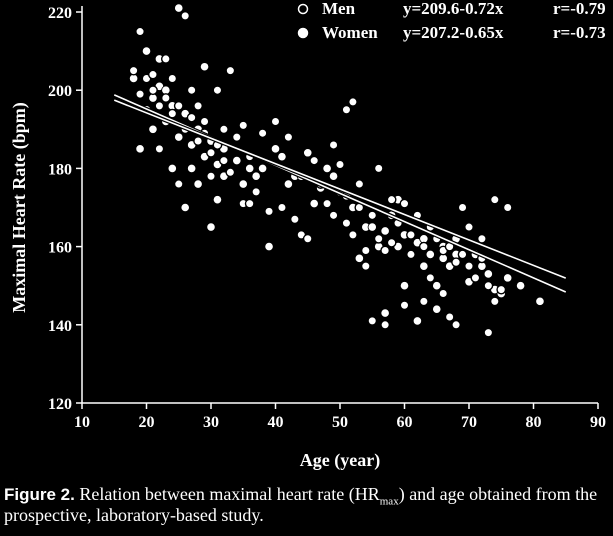  I want to click on x-tick-label: 20, so click(147, 422).